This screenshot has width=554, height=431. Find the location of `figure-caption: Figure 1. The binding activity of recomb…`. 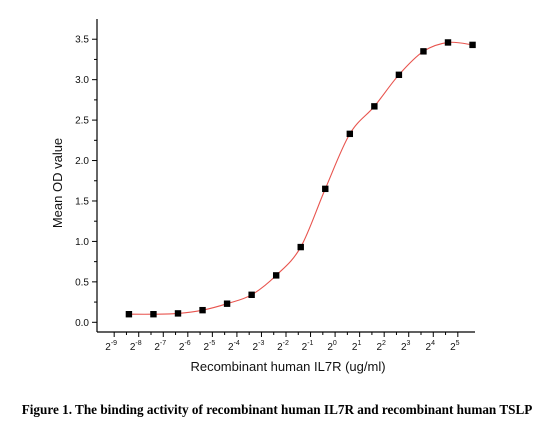

figure-caption: Figure 1. The binding activity of recomb… is located at coordinates (277, 409).